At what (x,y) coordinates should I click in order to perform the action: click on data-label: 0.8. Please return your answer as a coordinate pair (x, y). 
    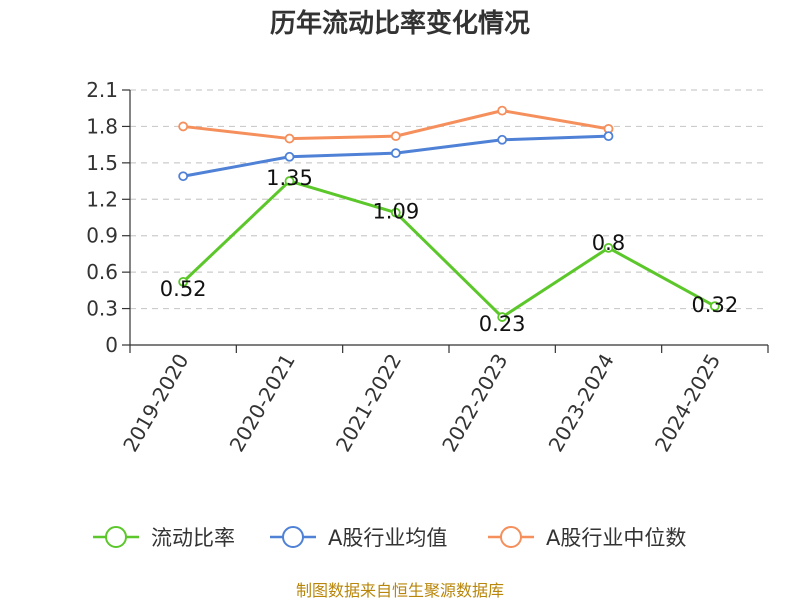
    Looking at the image, I should click on (608, 243).